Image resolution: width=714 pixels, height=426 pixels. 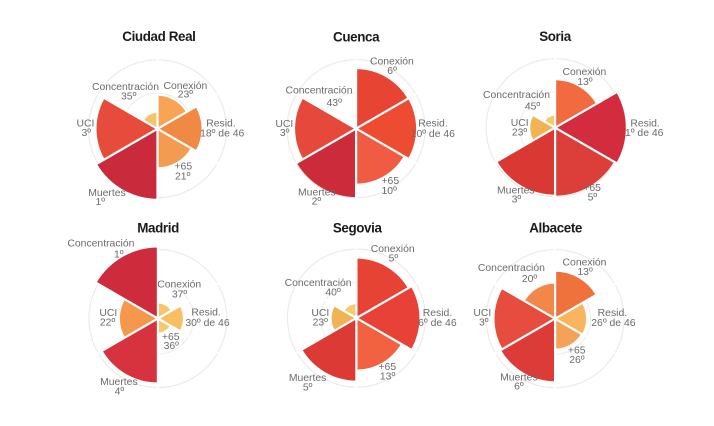 What do you see at coordinates (222, 133) in the screenshot?
I see `svg-text: 18º de 46` at bounding box center [222, 133].